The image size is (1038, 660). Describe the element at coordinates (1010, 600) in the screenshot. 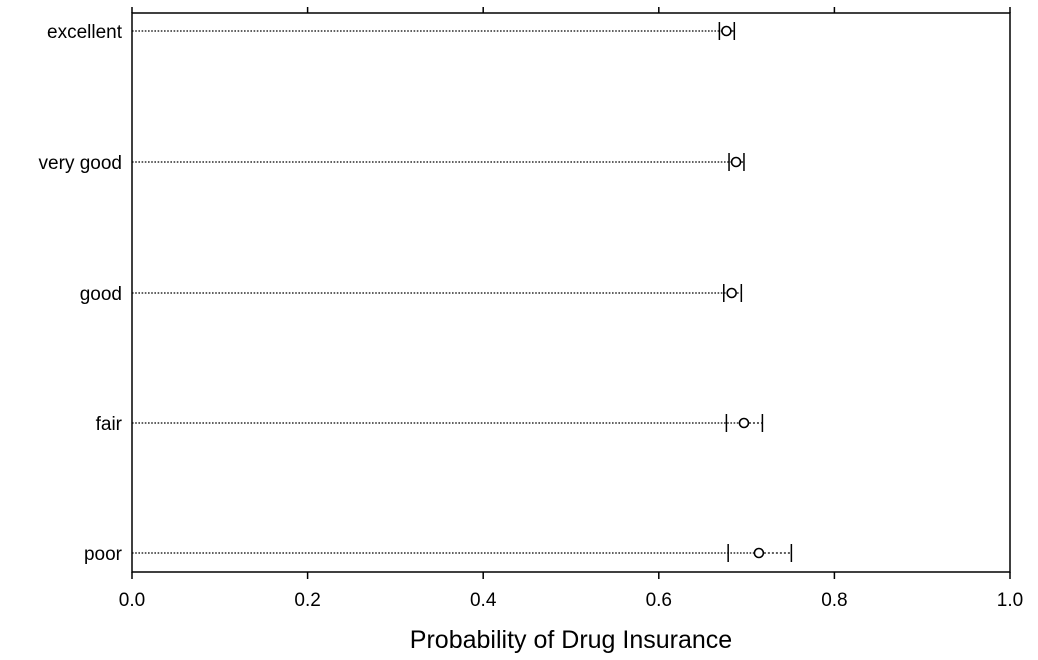

I see `x-tick-label: 1.0` at that location.